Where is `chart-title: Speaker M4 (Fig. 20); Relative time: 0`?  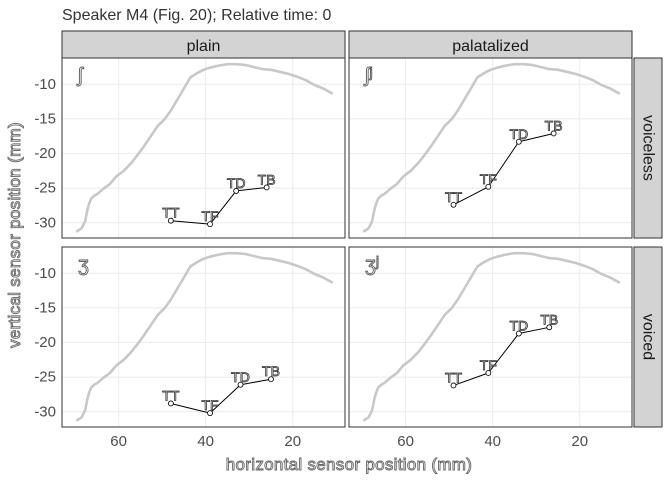 chart-title: Speaker M4 (Fig. 20); Relative time: 0 is located at coordinates (197, 15).